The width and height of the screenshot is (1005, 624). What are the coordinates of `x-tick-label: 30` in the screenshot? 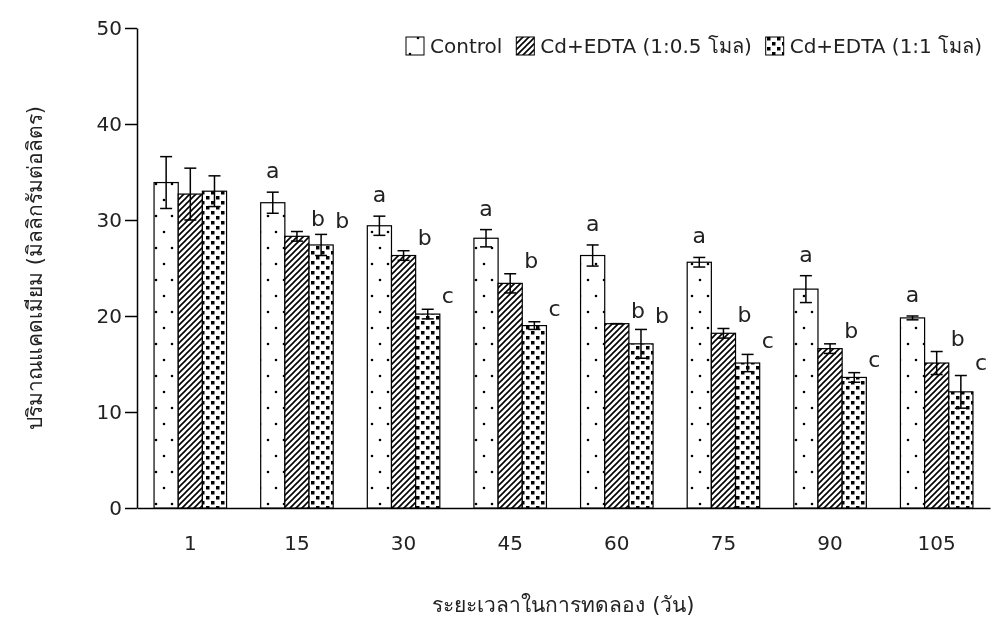 It's located at (403, 543).